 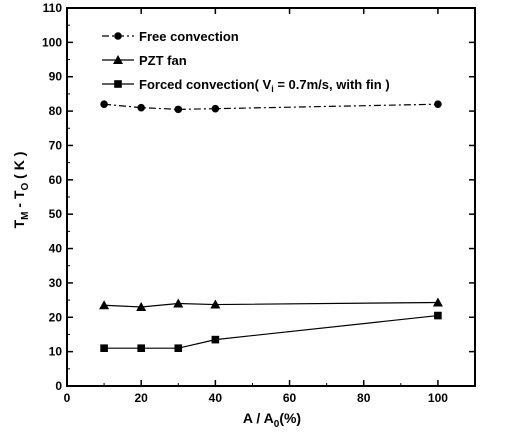 What do you see at coordinates (216, 398) in the screenshot?
I see `x-tick-label: 40` at bounding box center [216, 398].